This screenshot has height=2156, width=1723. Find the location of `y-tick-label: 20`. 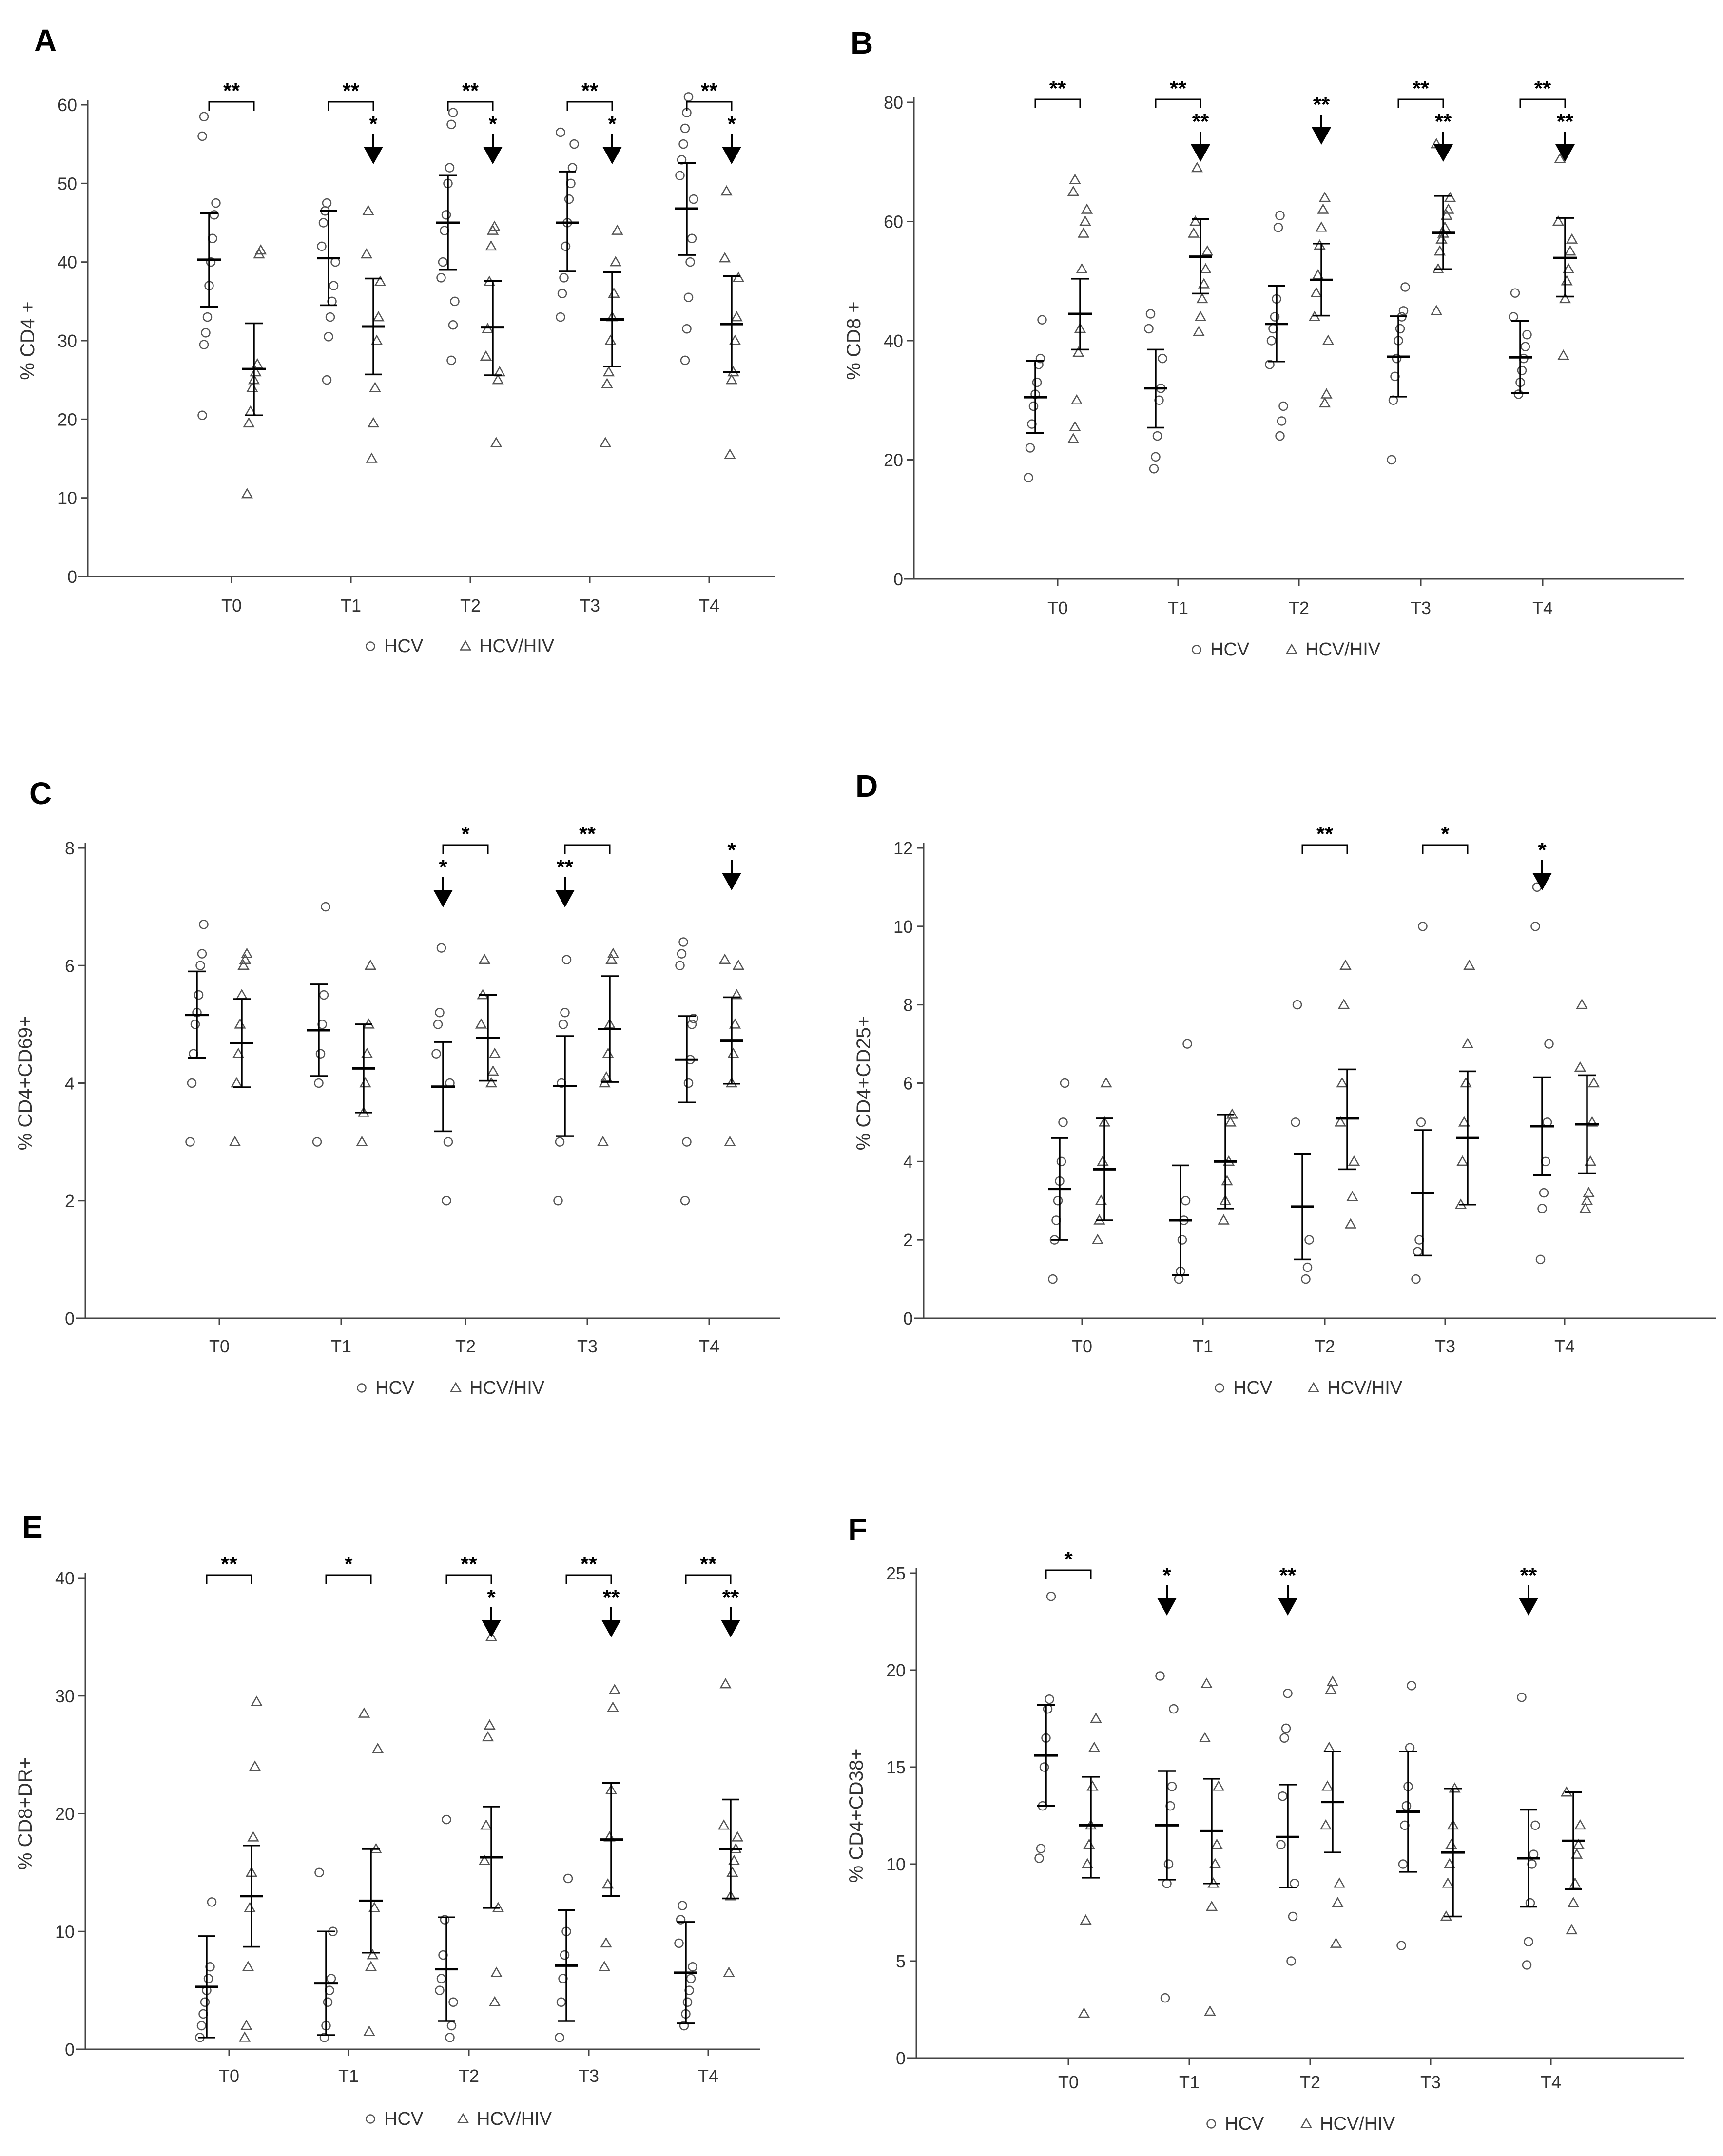

y-tick-label: 20 is located at coordinates (65, 1814).